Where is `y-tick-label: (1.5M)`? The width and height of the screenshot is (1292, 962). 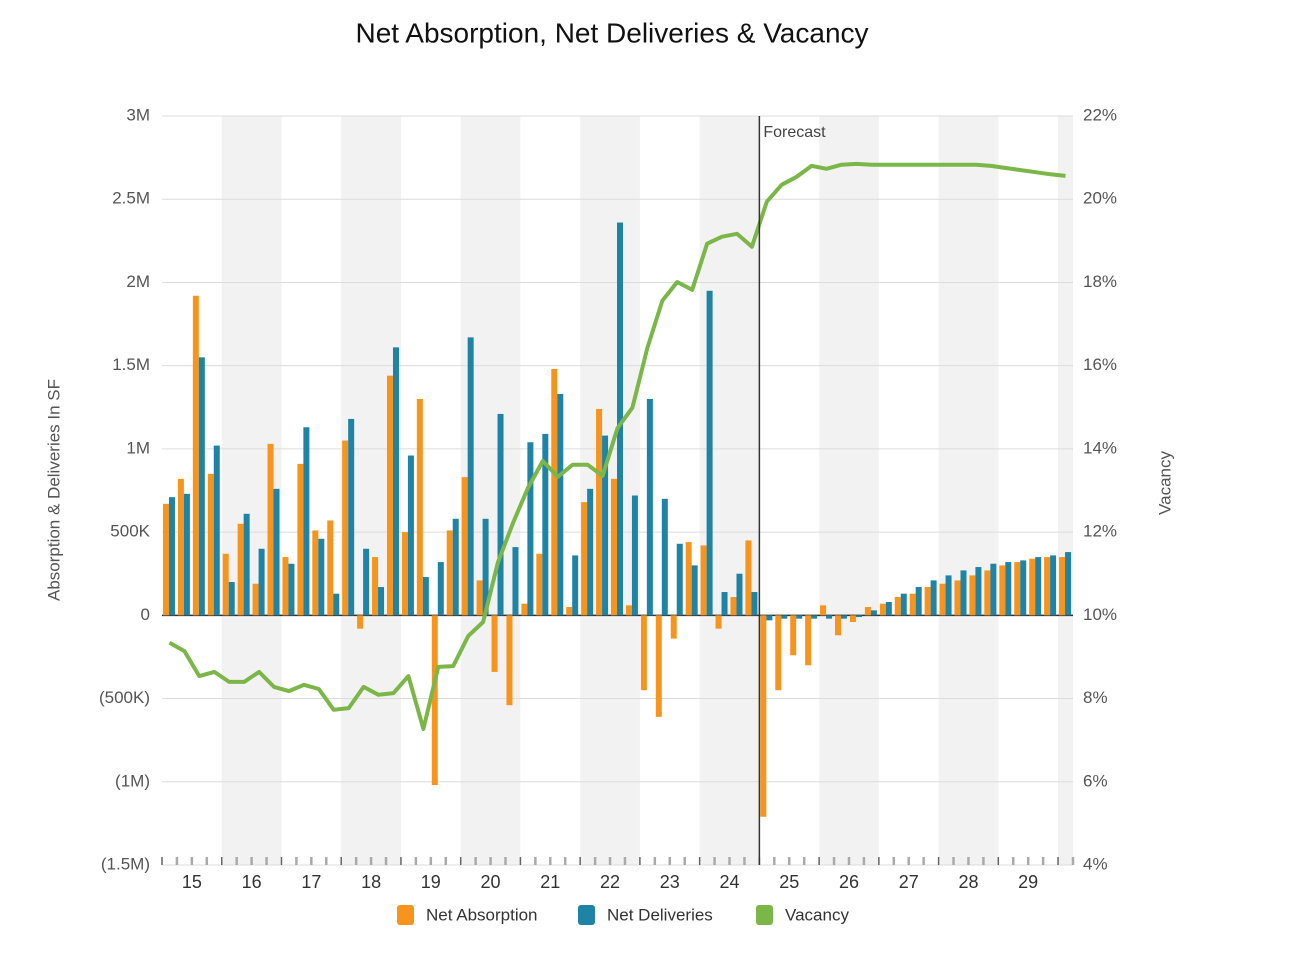 y-tick-label: (1.5M) is located at coordinates (125, 863).